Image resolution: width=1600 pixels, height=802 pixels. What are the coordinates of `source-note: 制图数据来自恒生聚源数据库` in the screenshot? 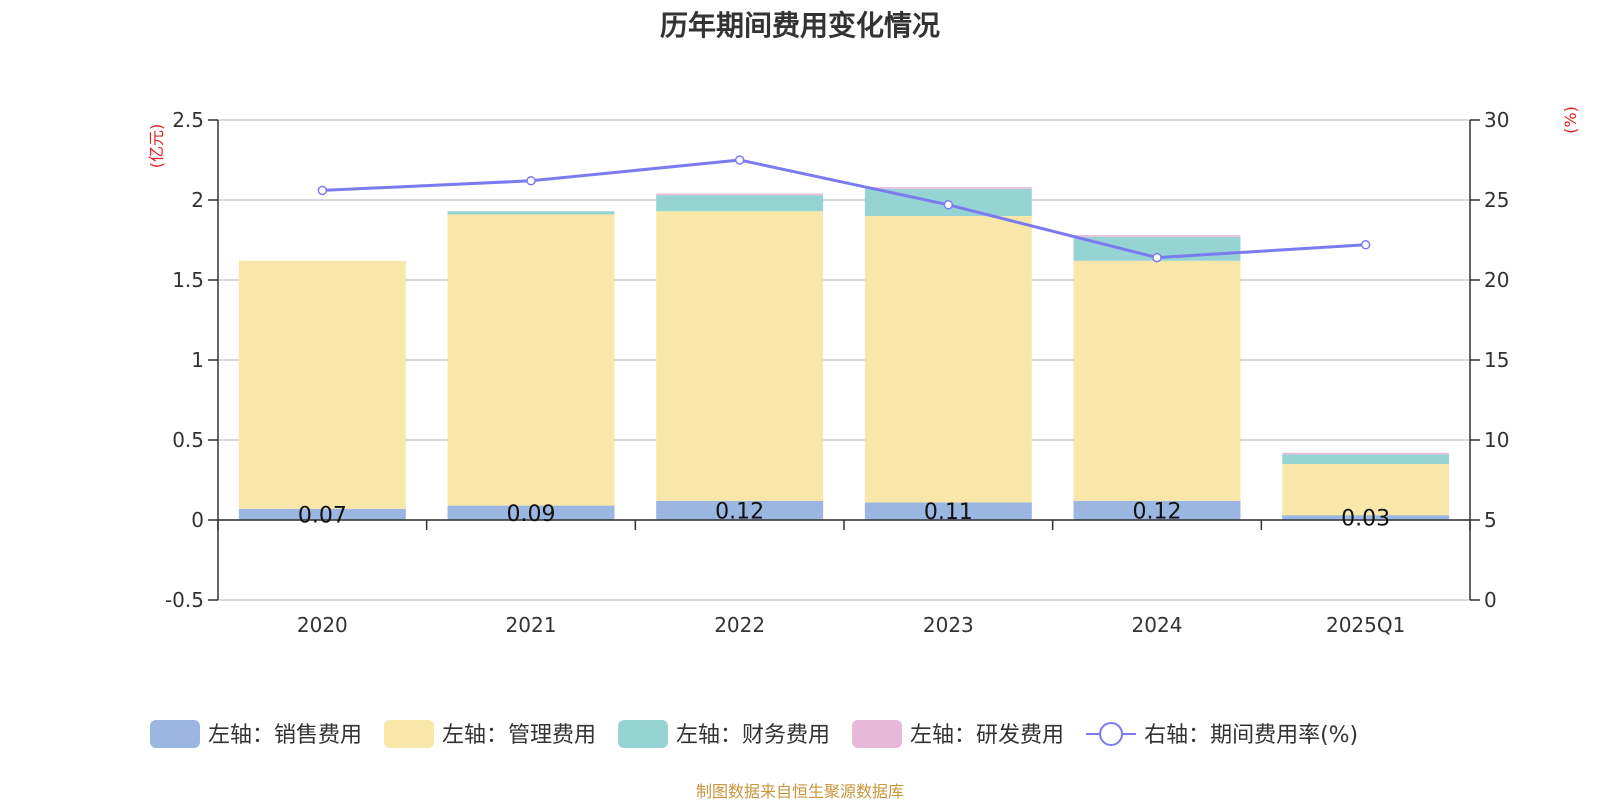 It's located at (799, 791).